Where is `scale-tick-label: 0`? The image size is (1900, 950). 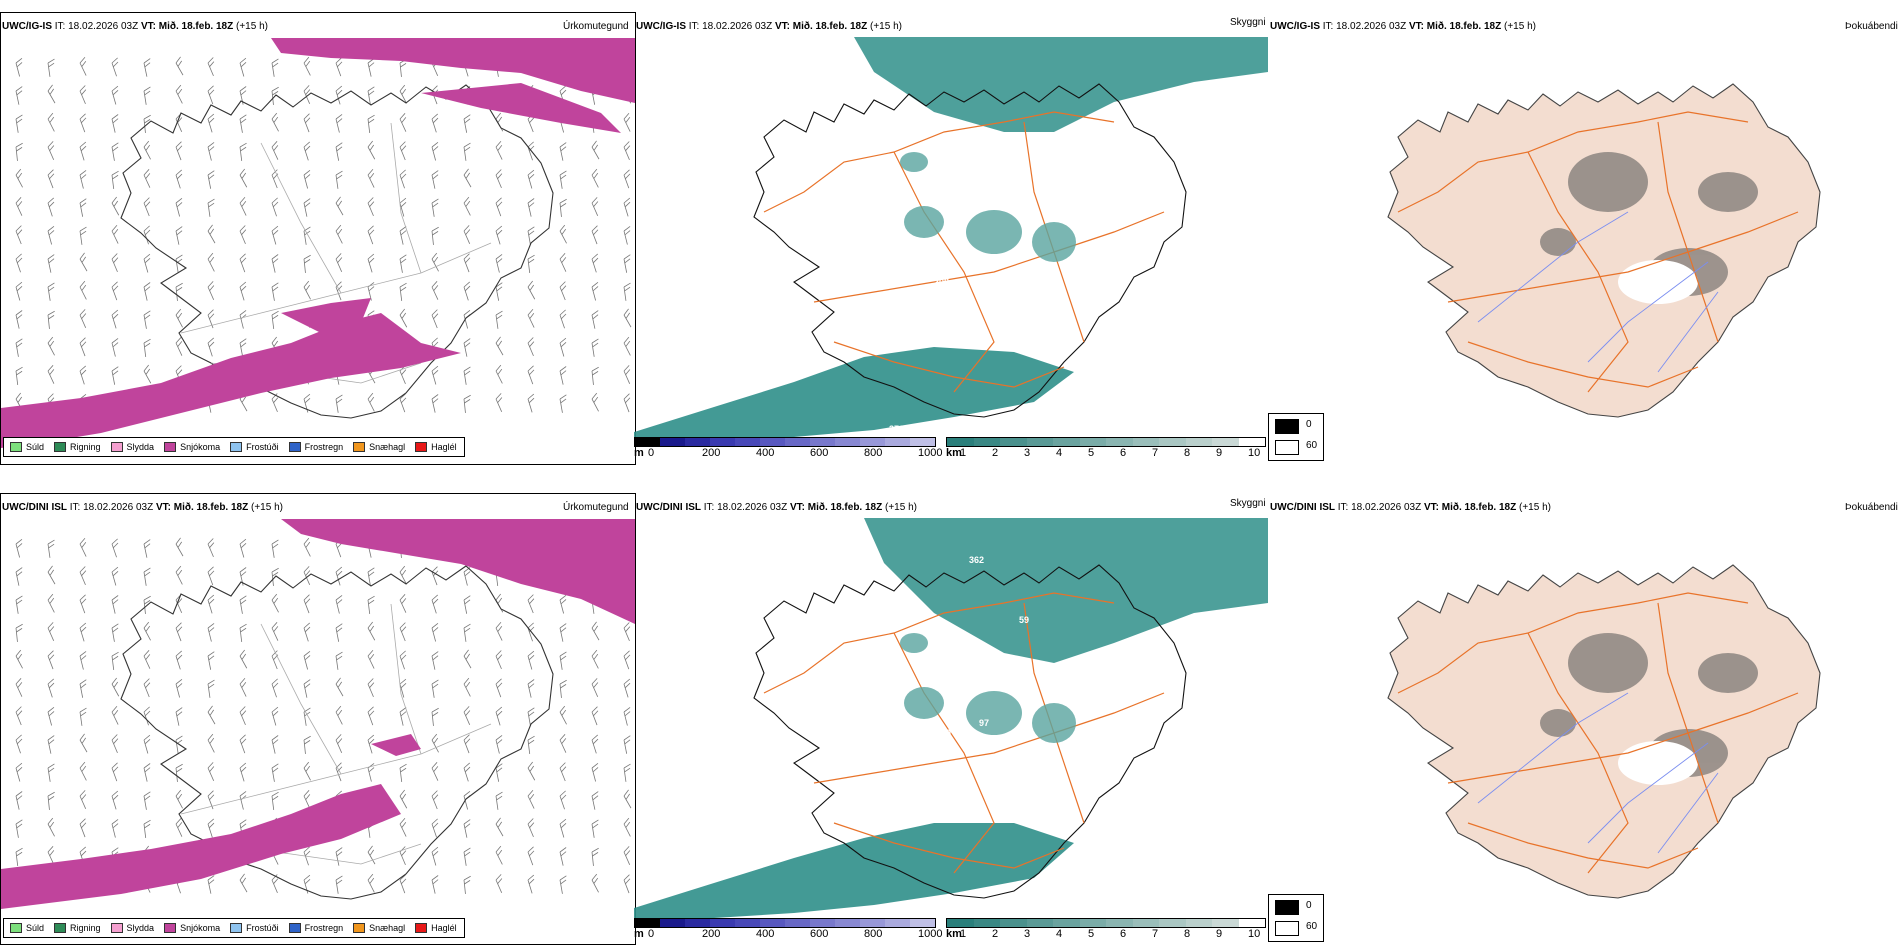
scale-tick-label: 0 is located at coordinates (651, 934).